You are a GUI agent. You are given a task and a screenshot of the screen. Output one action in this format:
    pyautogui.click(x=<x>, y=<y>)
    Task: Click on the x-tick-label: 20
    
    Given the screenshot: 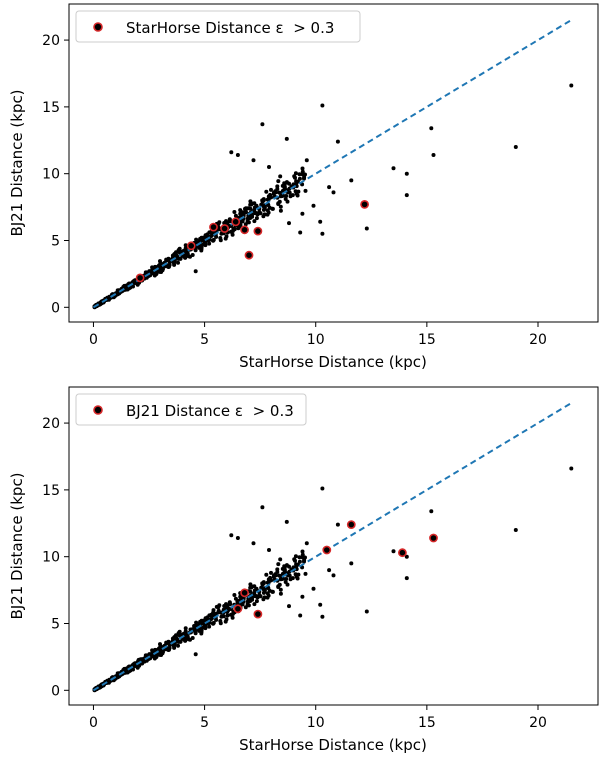 What is the action you would take?
    pyautogui.click(x=538, y=723)
    